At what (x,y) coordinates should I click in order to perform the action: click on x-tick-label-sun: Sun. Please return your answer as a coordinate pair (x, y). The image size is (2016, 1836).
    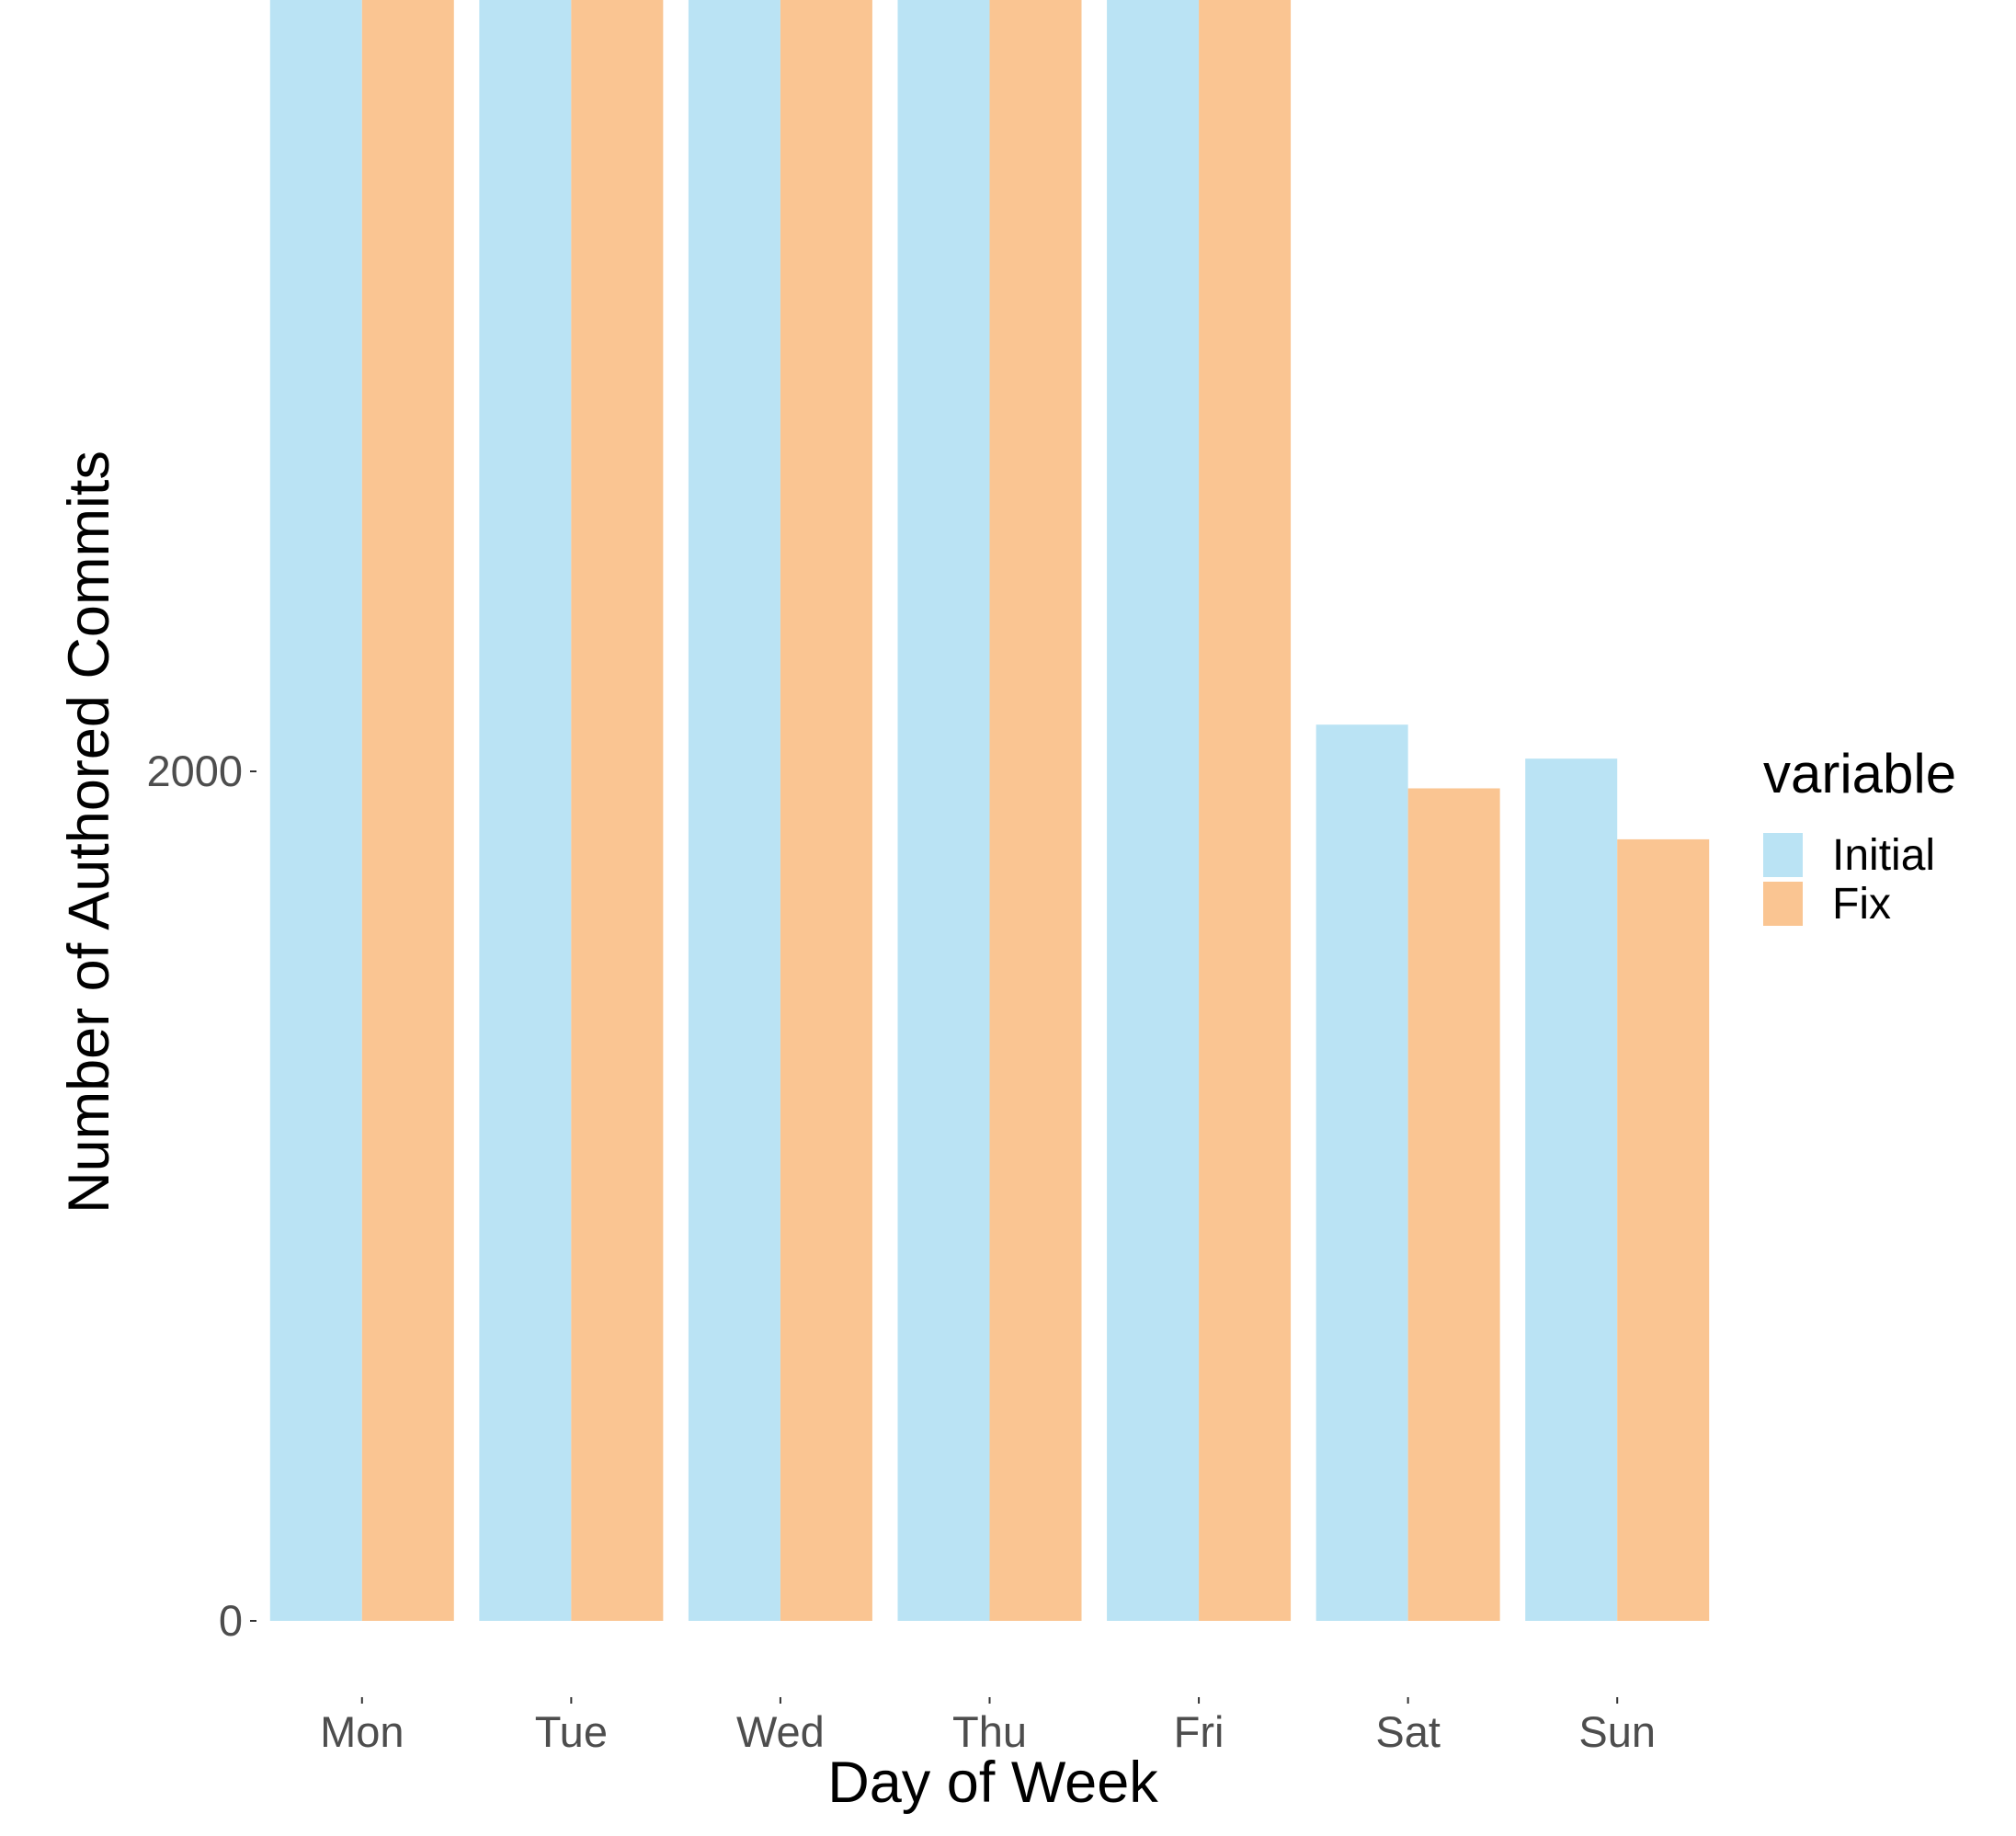
    Looking at the image, I should click on (1617, 1731).